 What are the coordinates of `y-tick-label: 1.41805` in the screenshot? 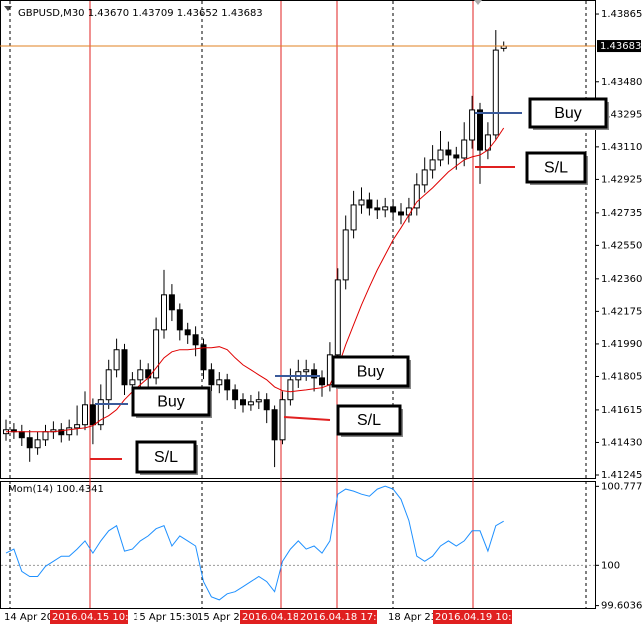 It's located at (621, 376).